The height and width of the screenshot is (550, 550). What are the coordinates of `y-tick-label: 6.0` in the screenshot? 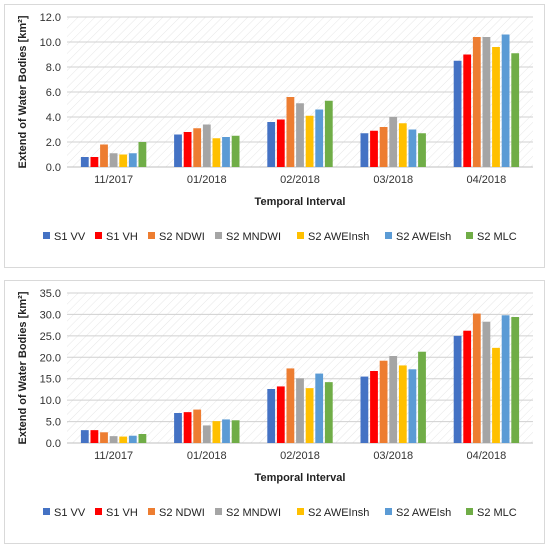 It's located at (53, 93).